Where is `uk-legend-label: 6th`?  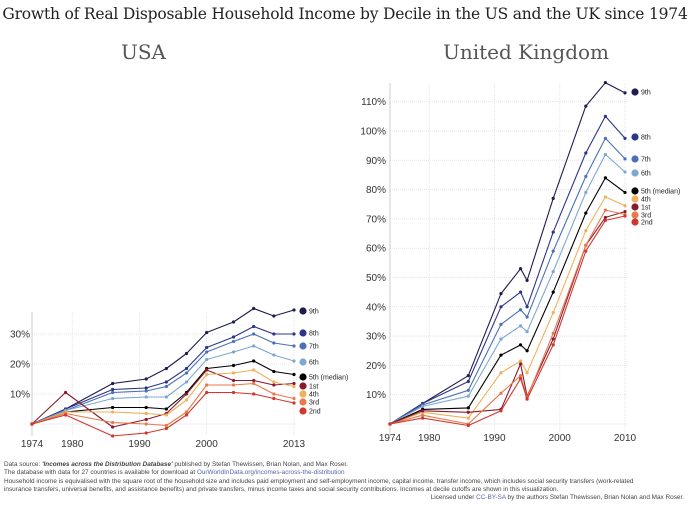
uk-legend-label: 6th is located at coordinates (646, 174).